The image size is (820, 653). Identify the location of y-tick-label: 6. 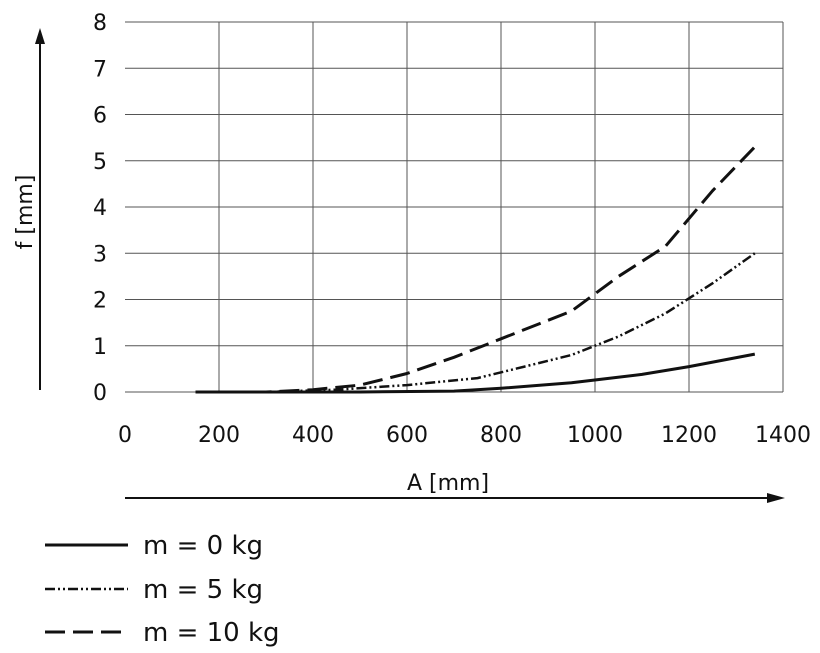
(100, 116).